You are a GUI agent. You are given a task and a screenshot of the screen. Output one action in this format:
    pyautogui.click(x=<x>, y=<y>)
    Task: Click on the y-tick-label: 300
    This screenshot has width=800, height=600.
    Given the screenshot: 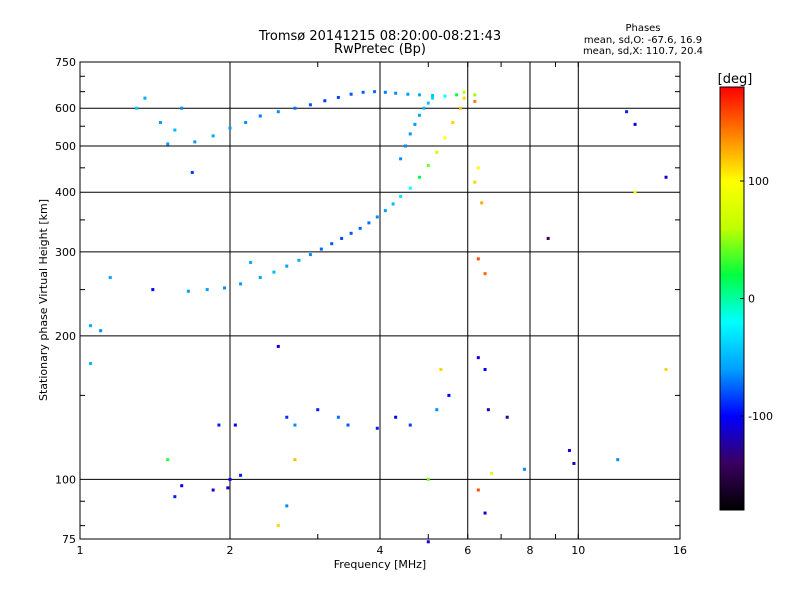 What is the action you would take?
    pyautogui.click(x=65, y=252)
    